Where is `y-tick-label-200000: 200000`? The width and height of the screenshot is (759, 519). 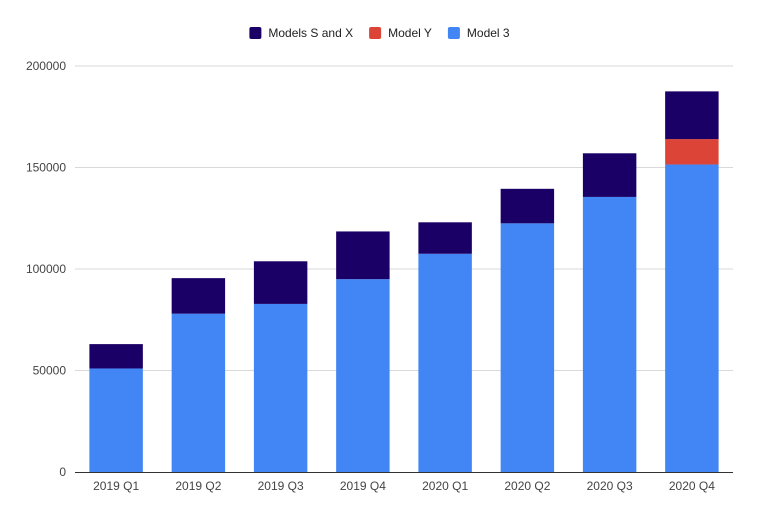
y-tick-label-200000: 200000 is located at coordinates (46, 66).